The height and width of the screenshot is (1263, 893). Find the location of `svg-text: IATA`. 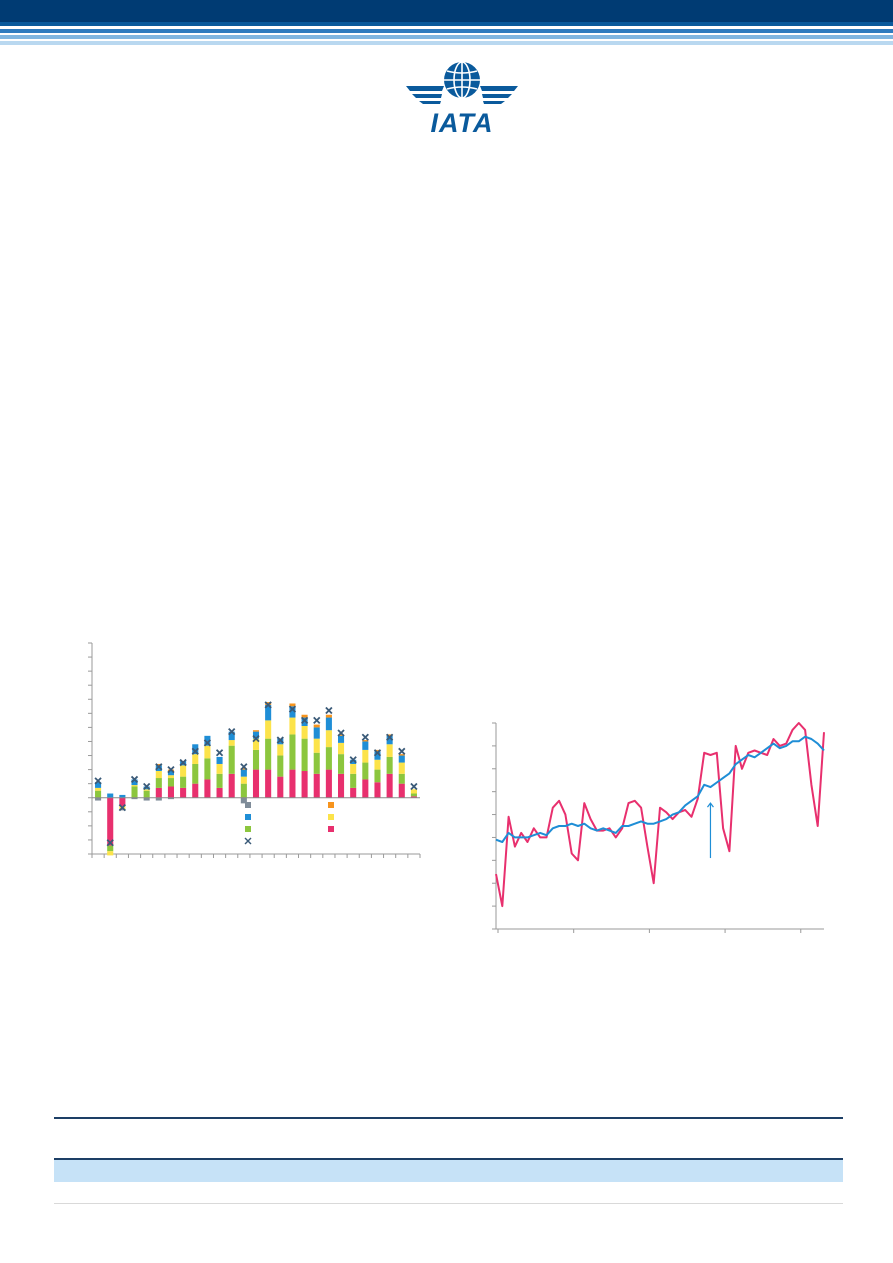

svg-text: IATA is located at coordinates (462, 122).